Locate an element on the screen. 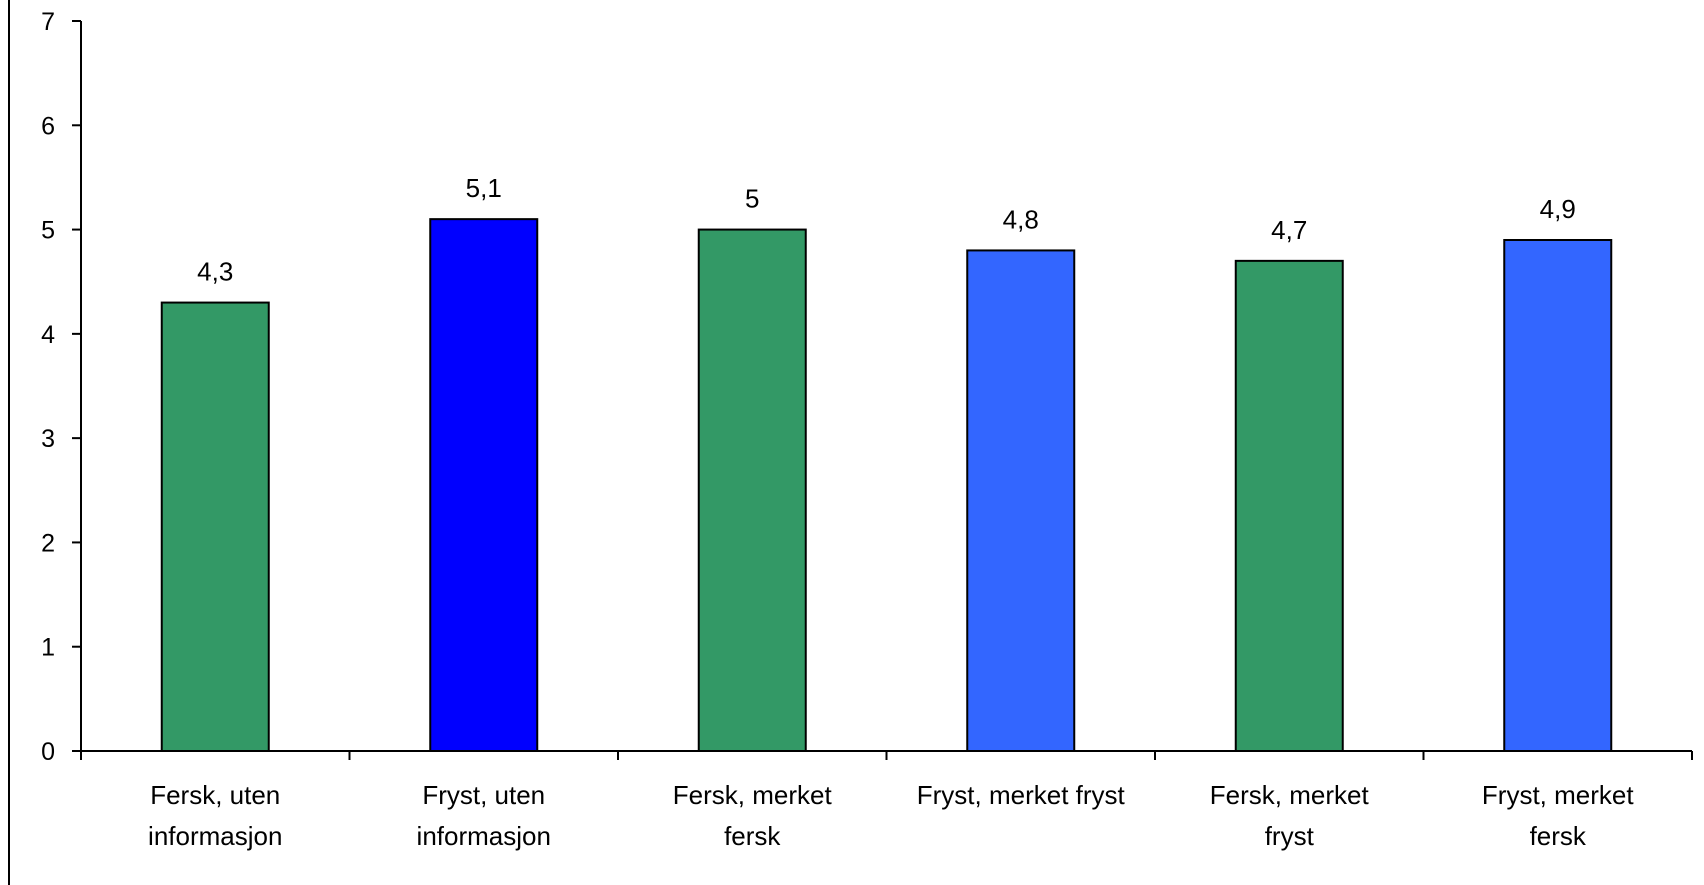 The width and height of the screenshot is (1704, 885). data-label: 5,1 is located at coordinates (484, 188).